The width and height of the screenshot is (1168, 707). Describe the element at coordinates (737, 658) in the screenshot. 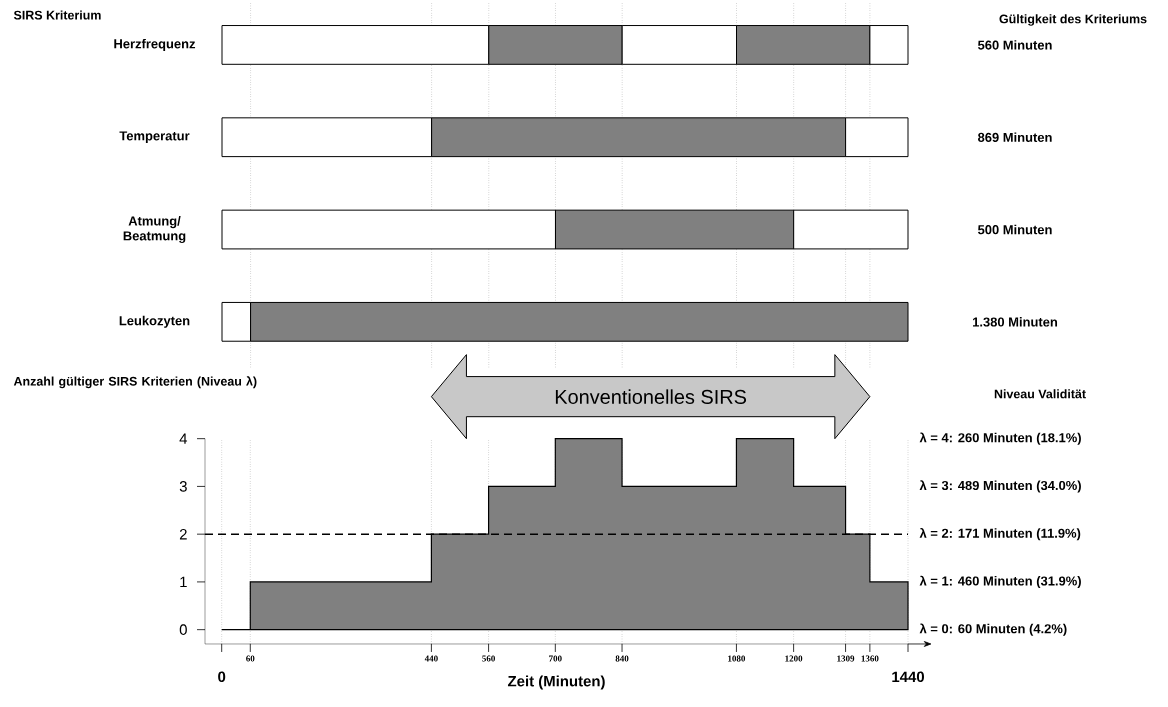

I see `x-tick-label: 1080` at that location.